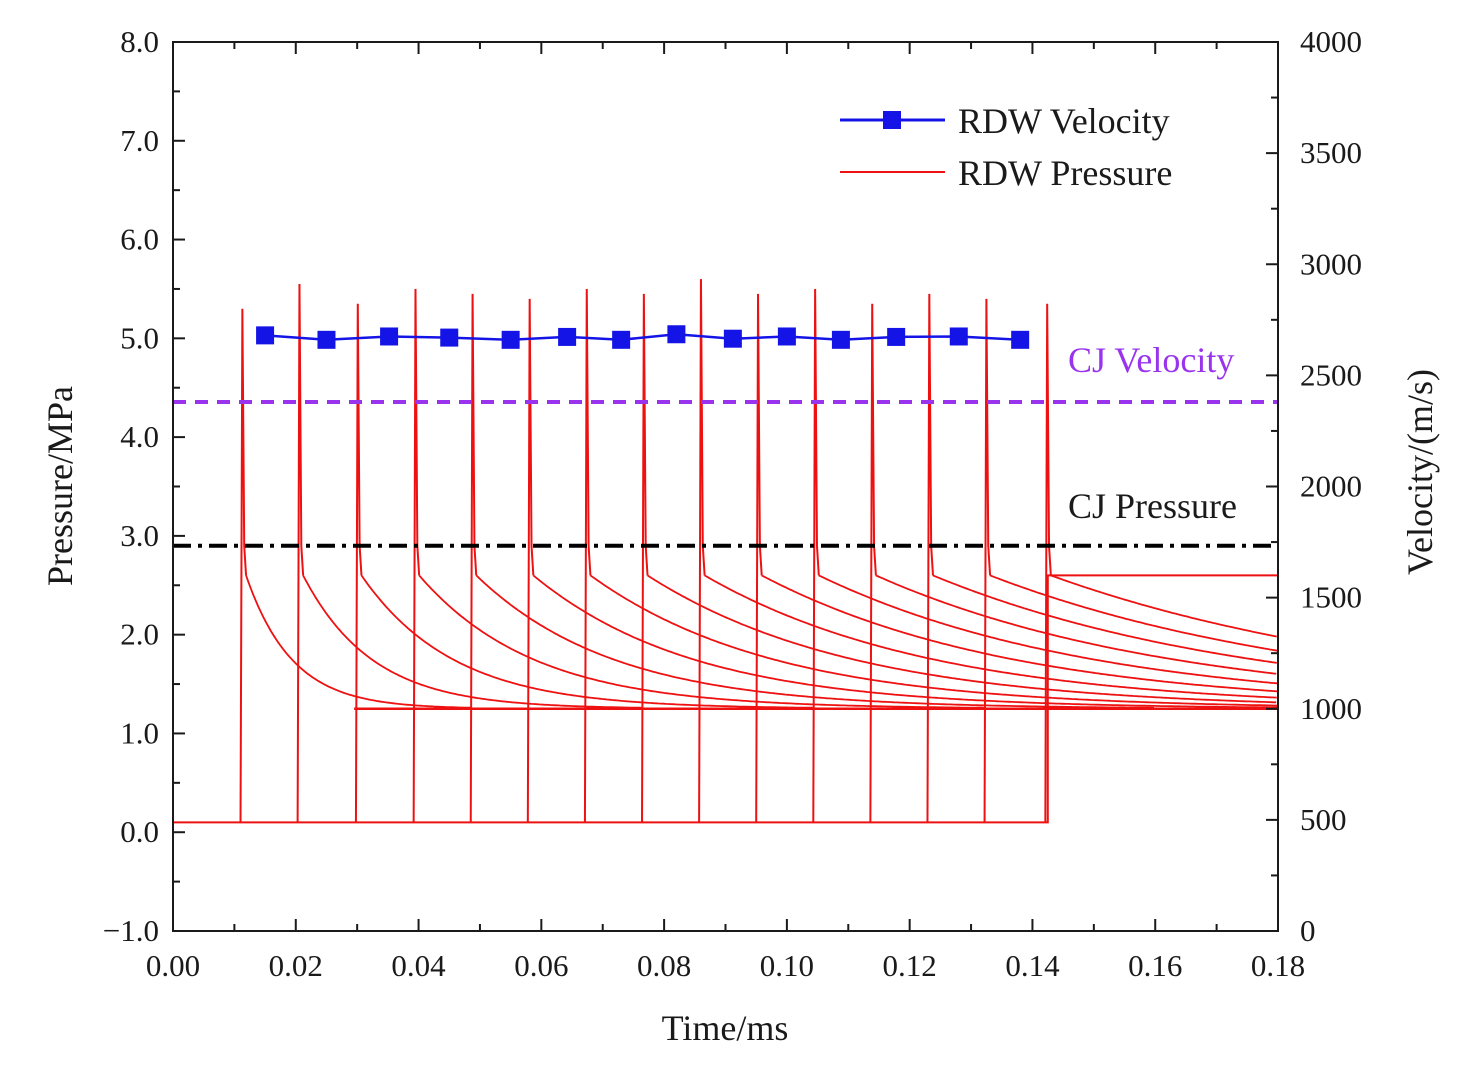 The width and height of the screenshot is (1457, 1070). Describe the element at coordinates (1331, 374) in the screenshot. I see `y-right-tick-label: 2500` at that location.